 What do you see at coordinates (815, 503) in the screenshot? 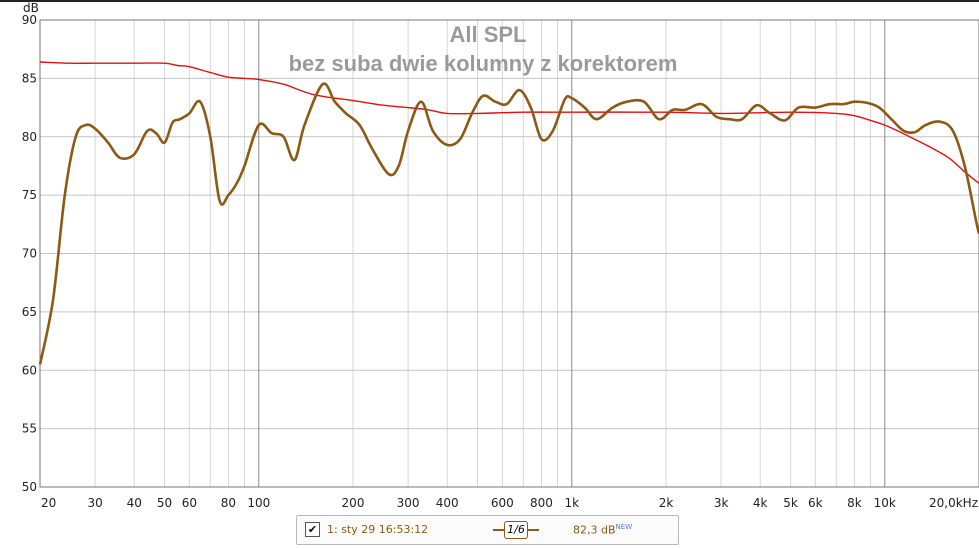
I see `x-tick-label: 6k` at bounding box center [815, 503].